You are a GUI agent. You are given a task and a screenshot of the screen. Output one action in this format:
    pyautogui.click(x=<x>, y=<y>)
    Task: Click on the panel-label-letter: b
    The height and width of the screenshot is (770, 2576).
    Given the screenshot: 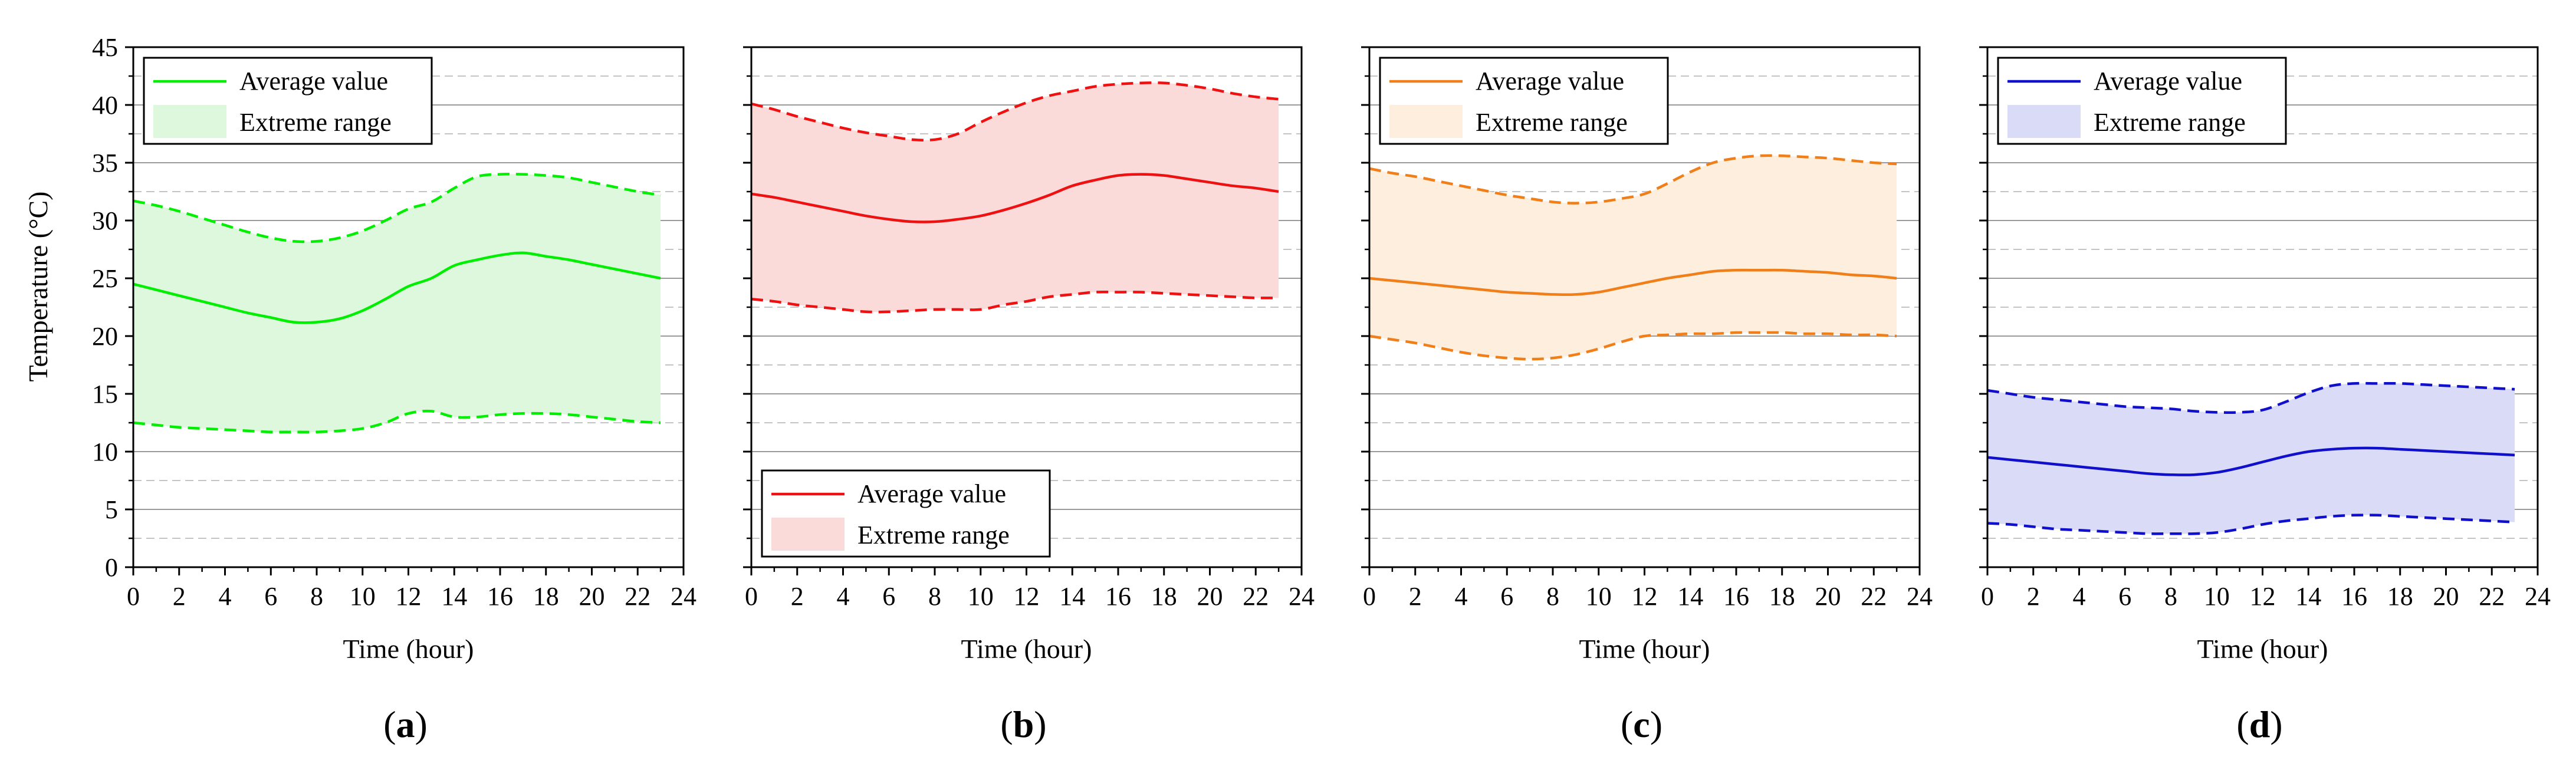 What is the action you would take?
    pyautogui.click(x=1023, y=724)
    